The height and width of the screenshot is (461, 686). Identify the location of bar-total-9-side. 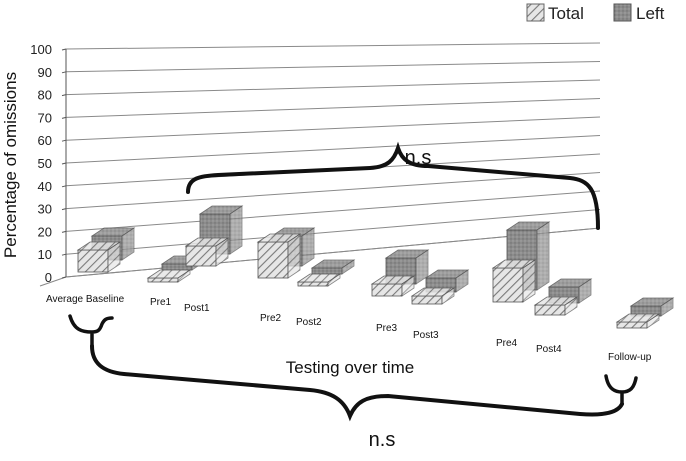
(653, 321).